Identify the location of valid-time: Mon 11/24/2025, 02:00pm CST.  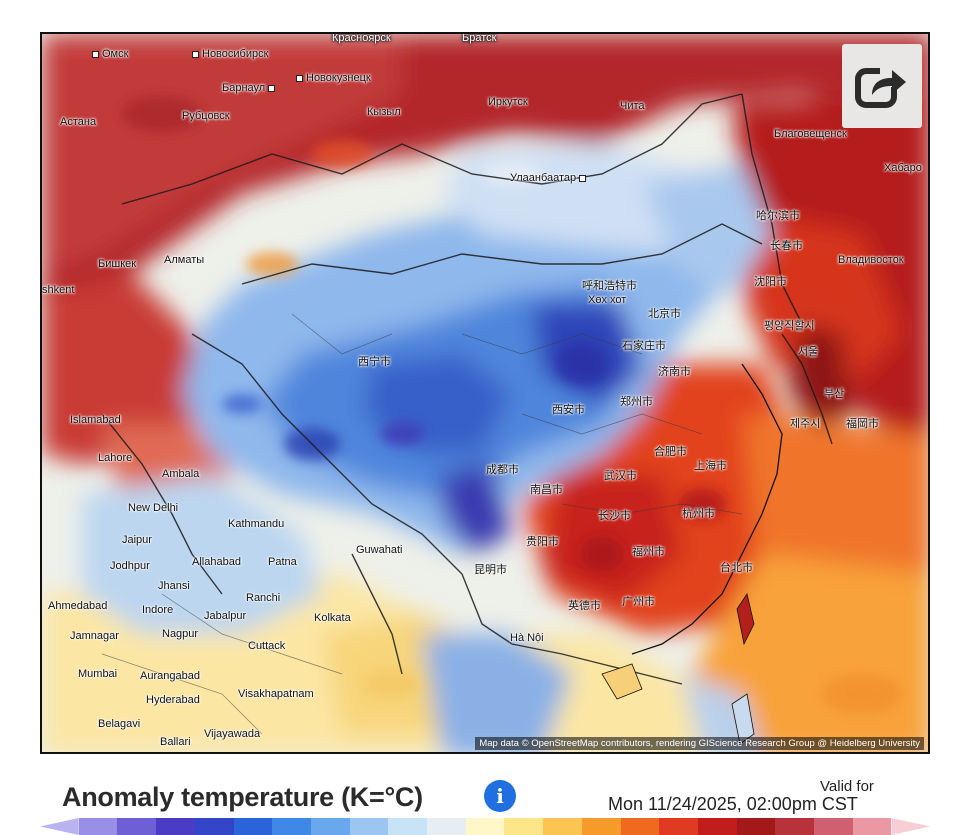
(733, 804).